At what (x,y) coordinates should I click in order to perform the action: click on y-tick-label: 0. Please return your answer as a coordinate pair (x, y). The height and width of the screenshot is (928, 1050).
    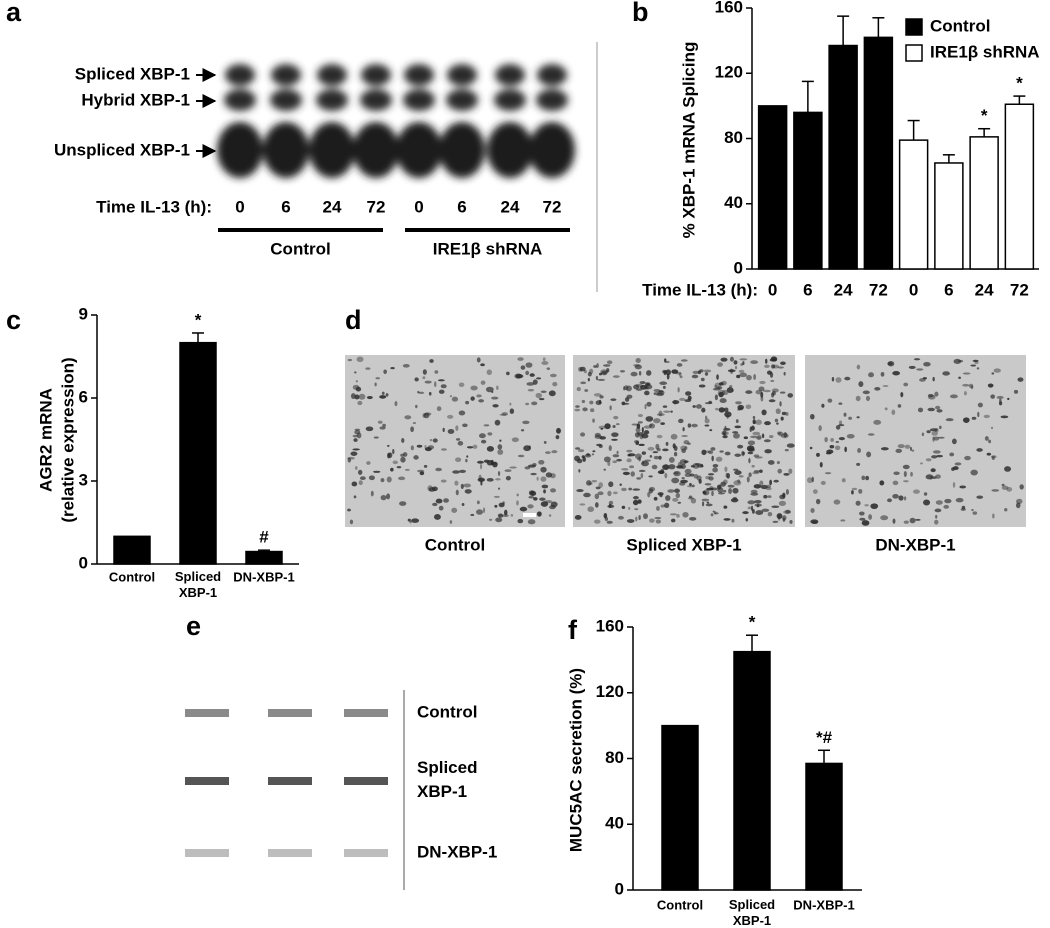
    Looking at the image, I should click on (619, 888).